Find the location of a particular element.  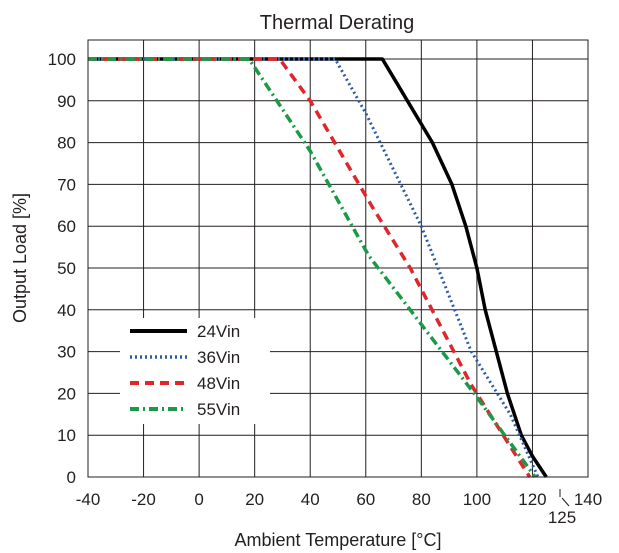

y-tick-label: 60 is located at coordinates (66, 226).